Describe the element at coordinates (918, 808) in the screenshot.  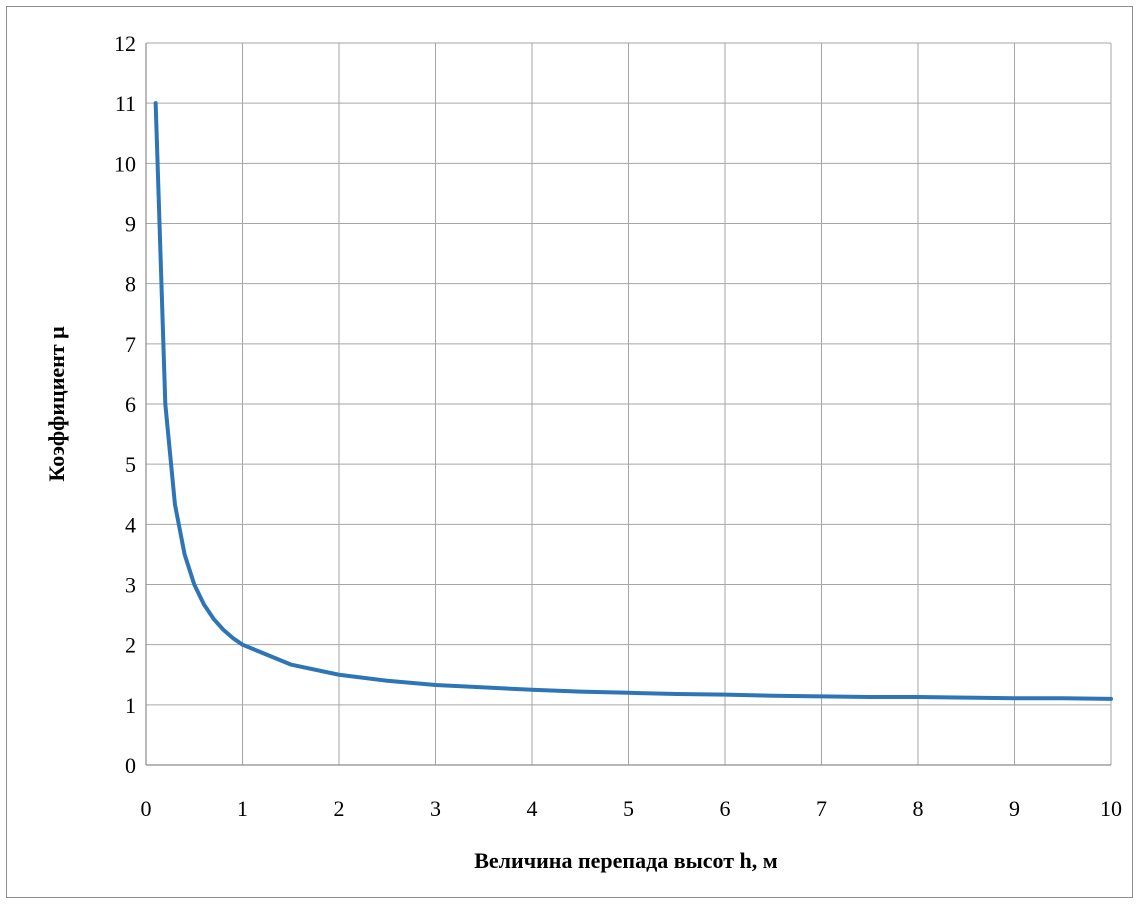
I see `x-tick-label: 8` at that location.